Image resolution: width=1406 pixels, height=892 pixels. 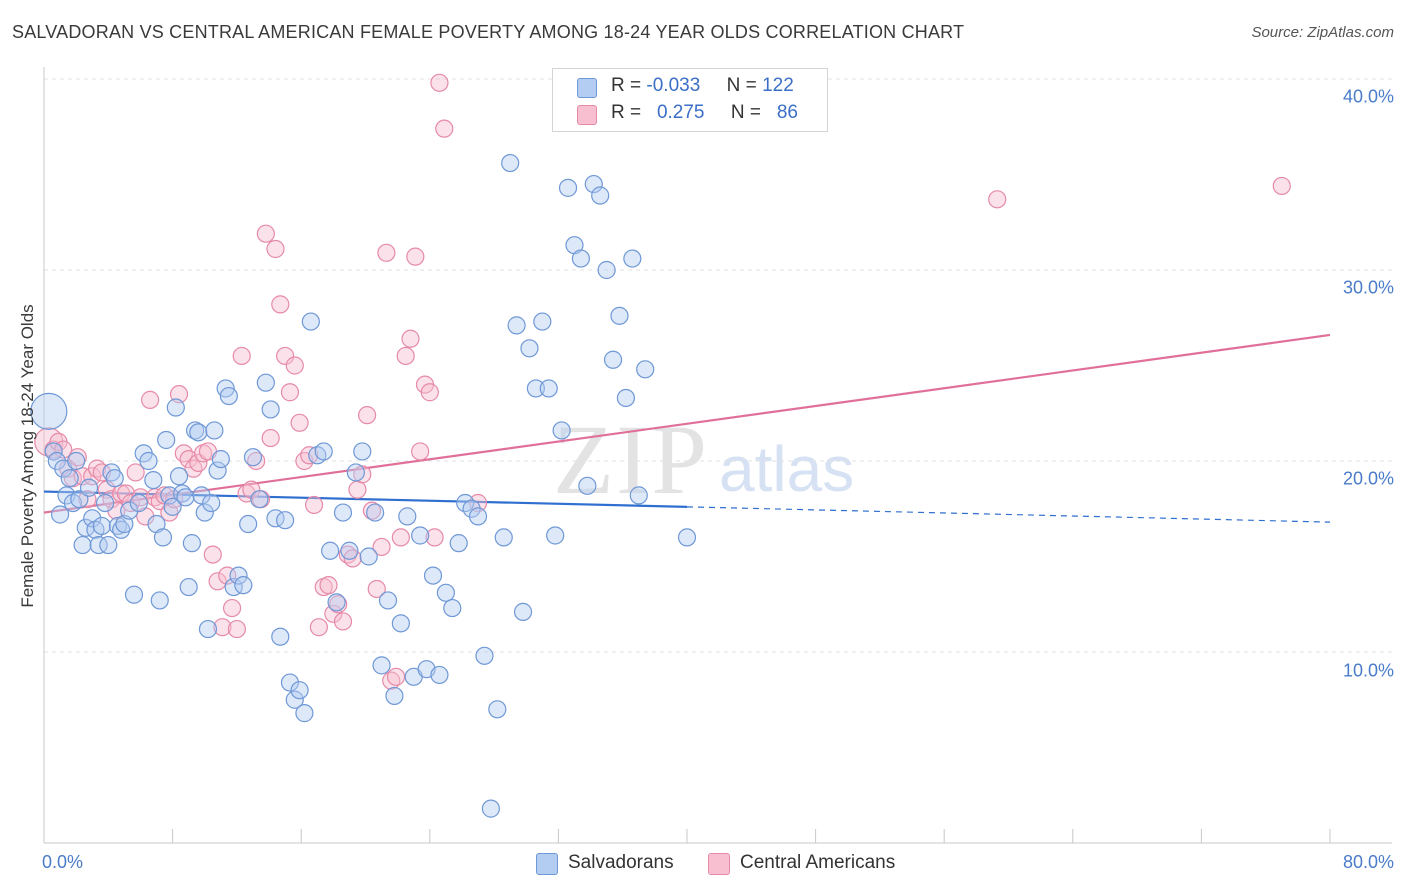 I want to click on y-axis-label: Female Poverty Among 18-24 Year Olds, so click(x=27, y=456).